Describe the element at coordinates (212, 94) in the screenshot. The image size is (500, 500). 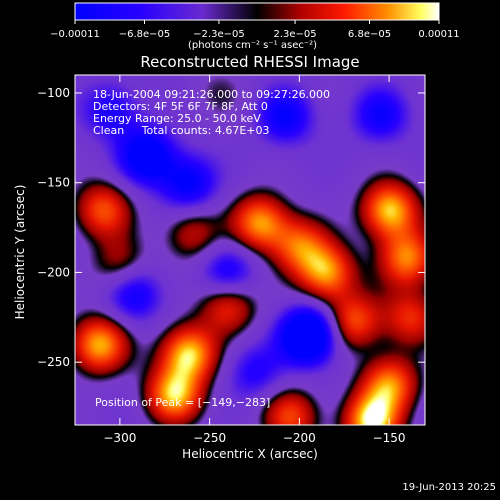
I see `annotation-time: 18-Jun-2004 09:21:26.000 to 09:27:26.000` at that location.